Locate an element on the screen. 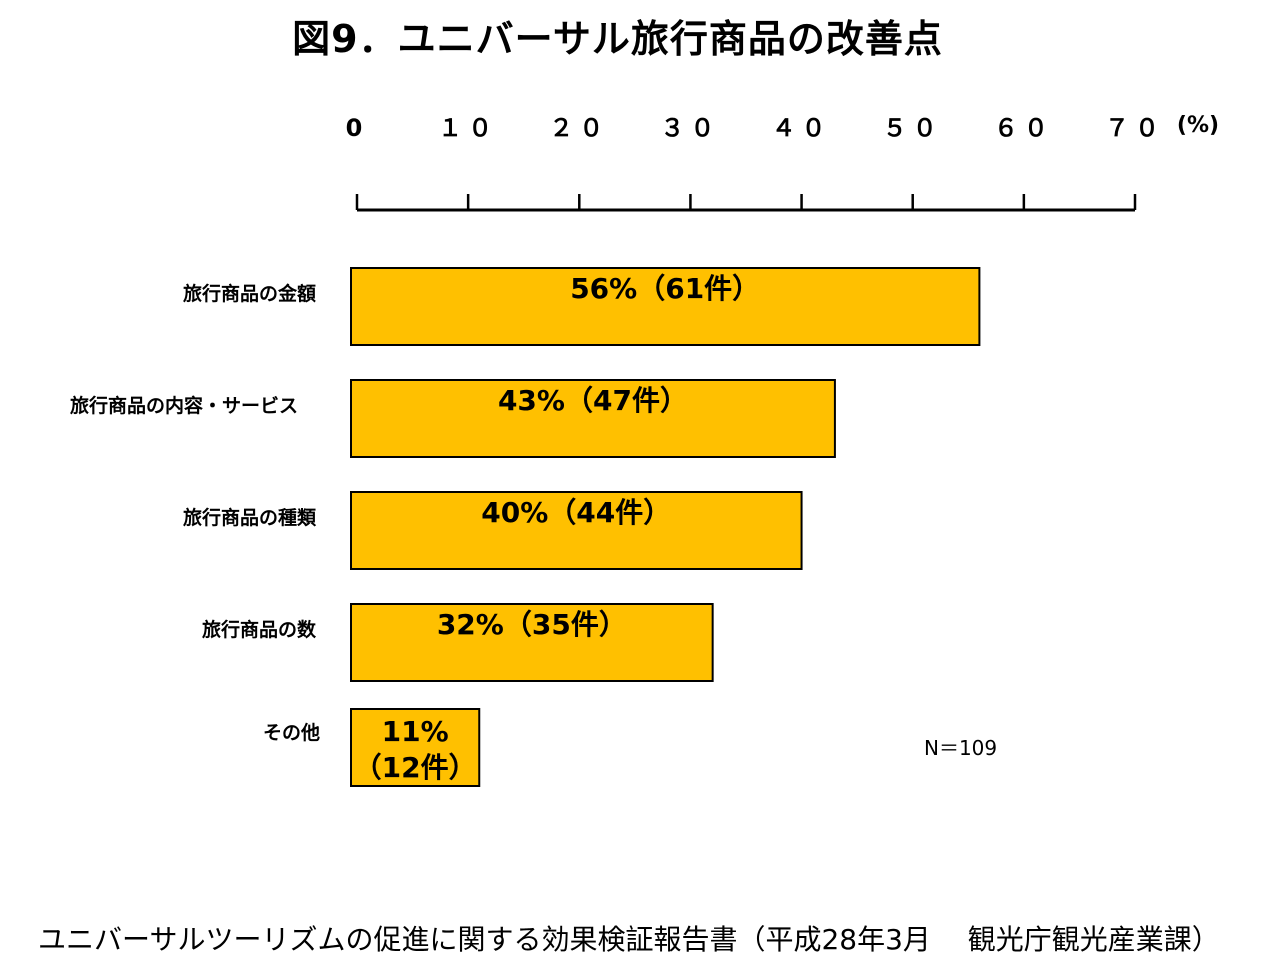 This screenshot has height=976, width=1285. x-unit-label: (%) is located at coordinates (1198, 125).